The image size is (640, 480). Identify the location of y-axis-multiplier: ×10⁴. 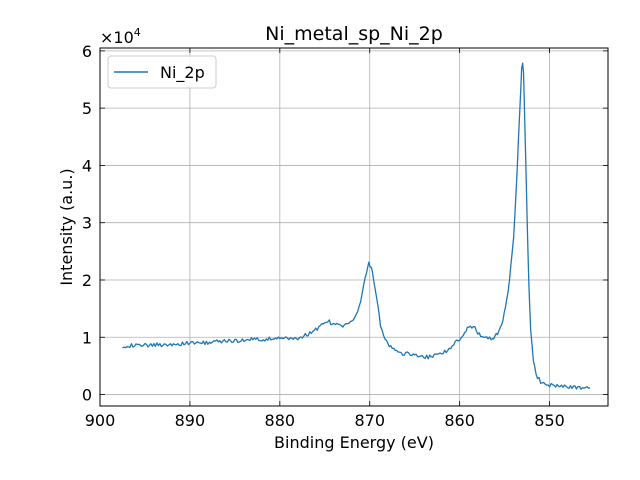
(120, 36).